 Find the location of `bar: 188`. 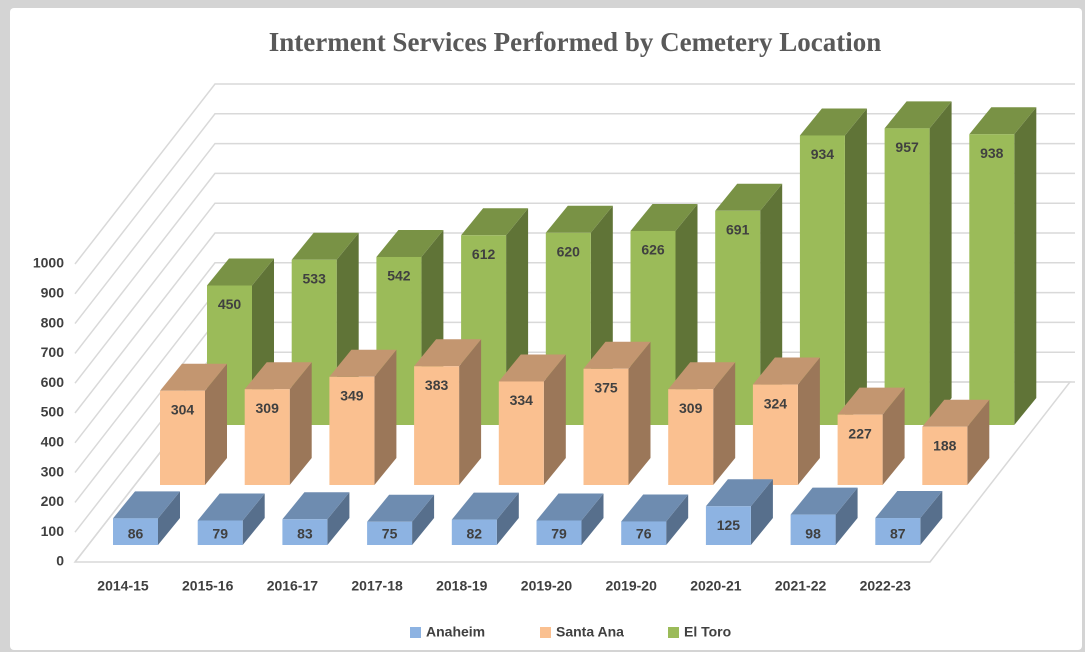

bar: 188 is located at coordinates (956, 442).